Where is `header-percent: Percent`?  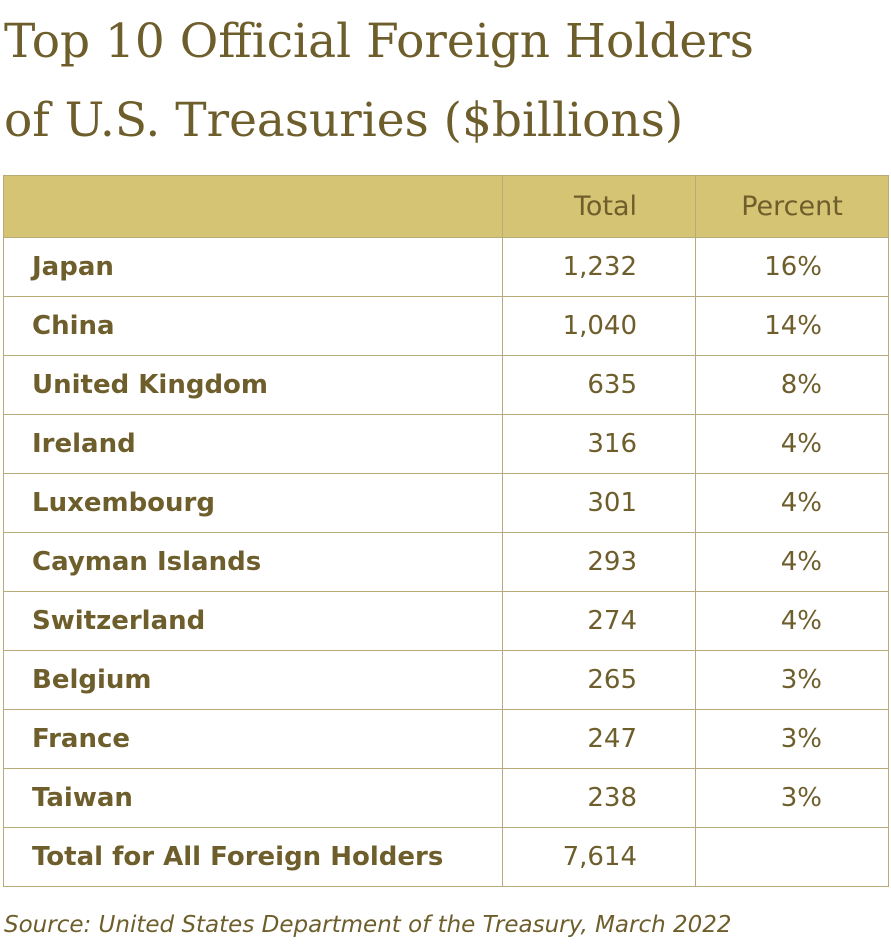 header-percent: Percent is located at coordinates (792, 206).